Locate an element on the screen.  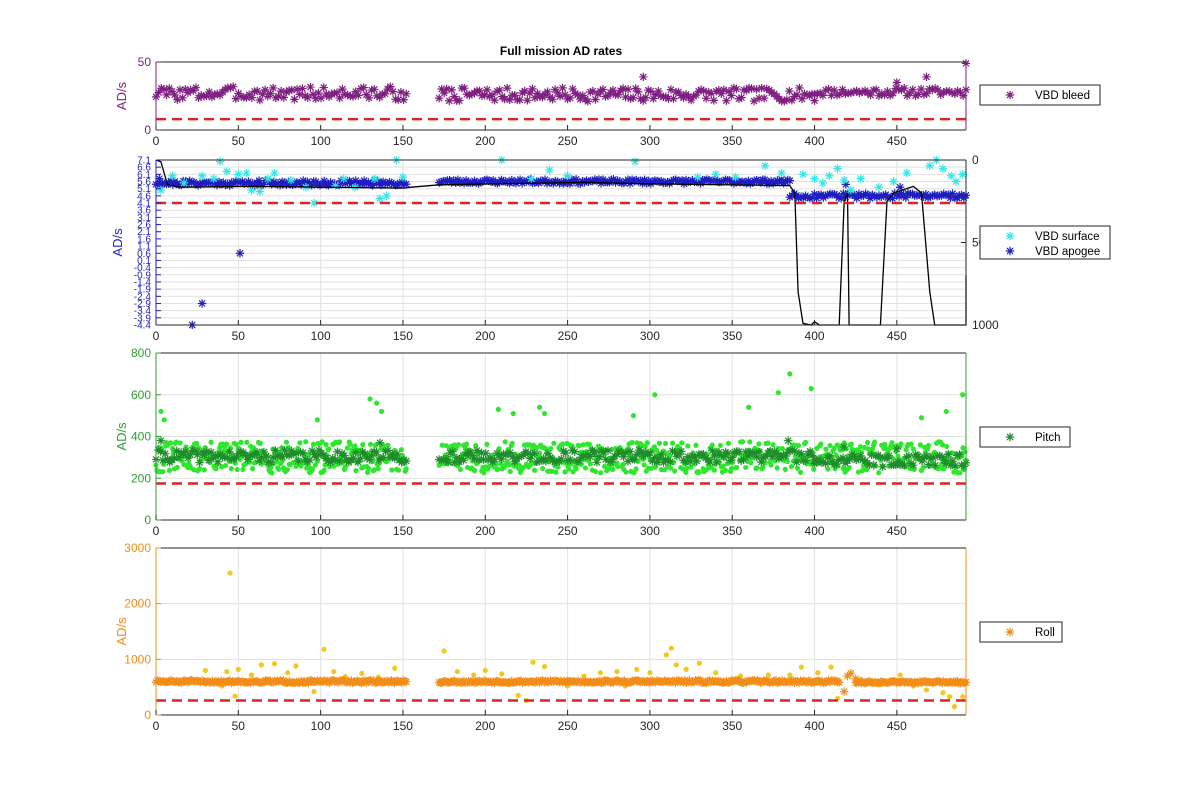
x-tick-label: 100 is located at coordinates (321, 726).